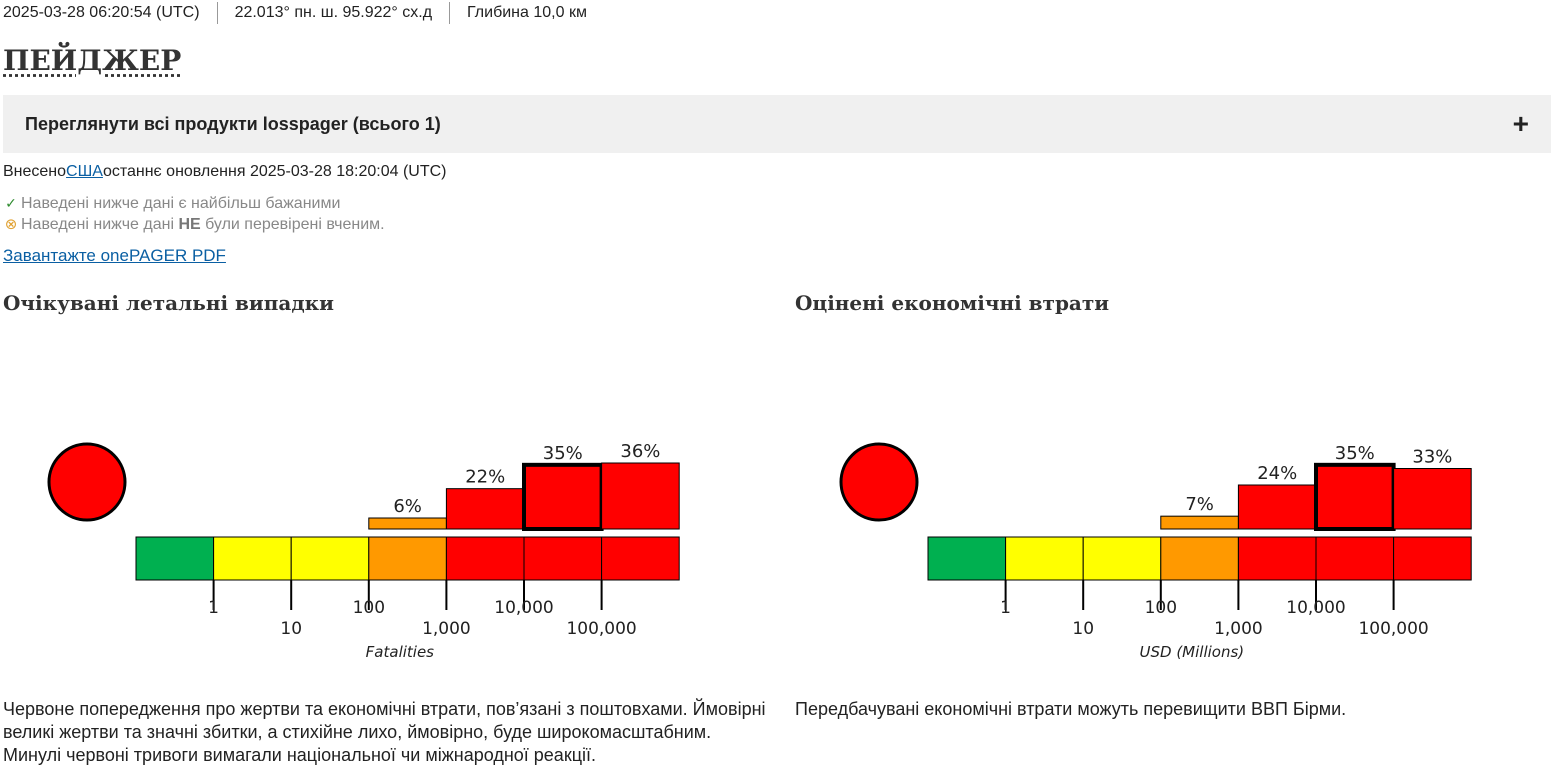 The image size is (1553, 775). I want to click on x-axis-label: USD (Millions), so click(1192, 652).